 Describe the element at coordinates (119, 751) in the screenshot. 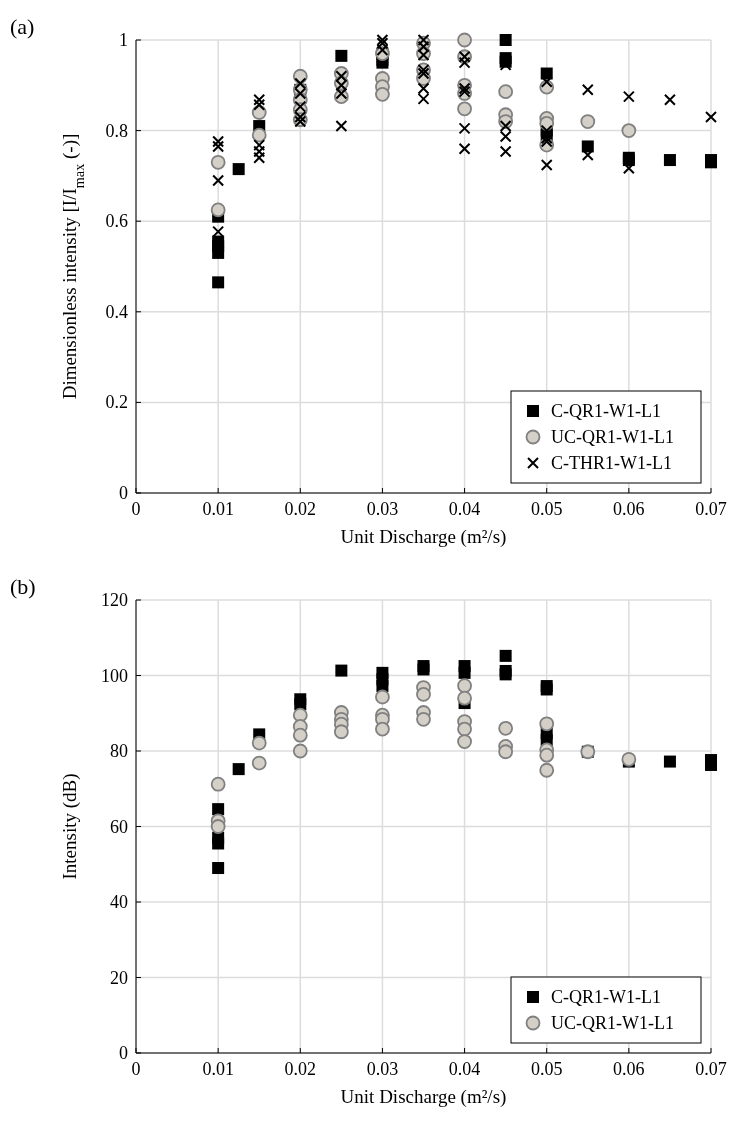

I see `y-tick-label: 80` at that location.